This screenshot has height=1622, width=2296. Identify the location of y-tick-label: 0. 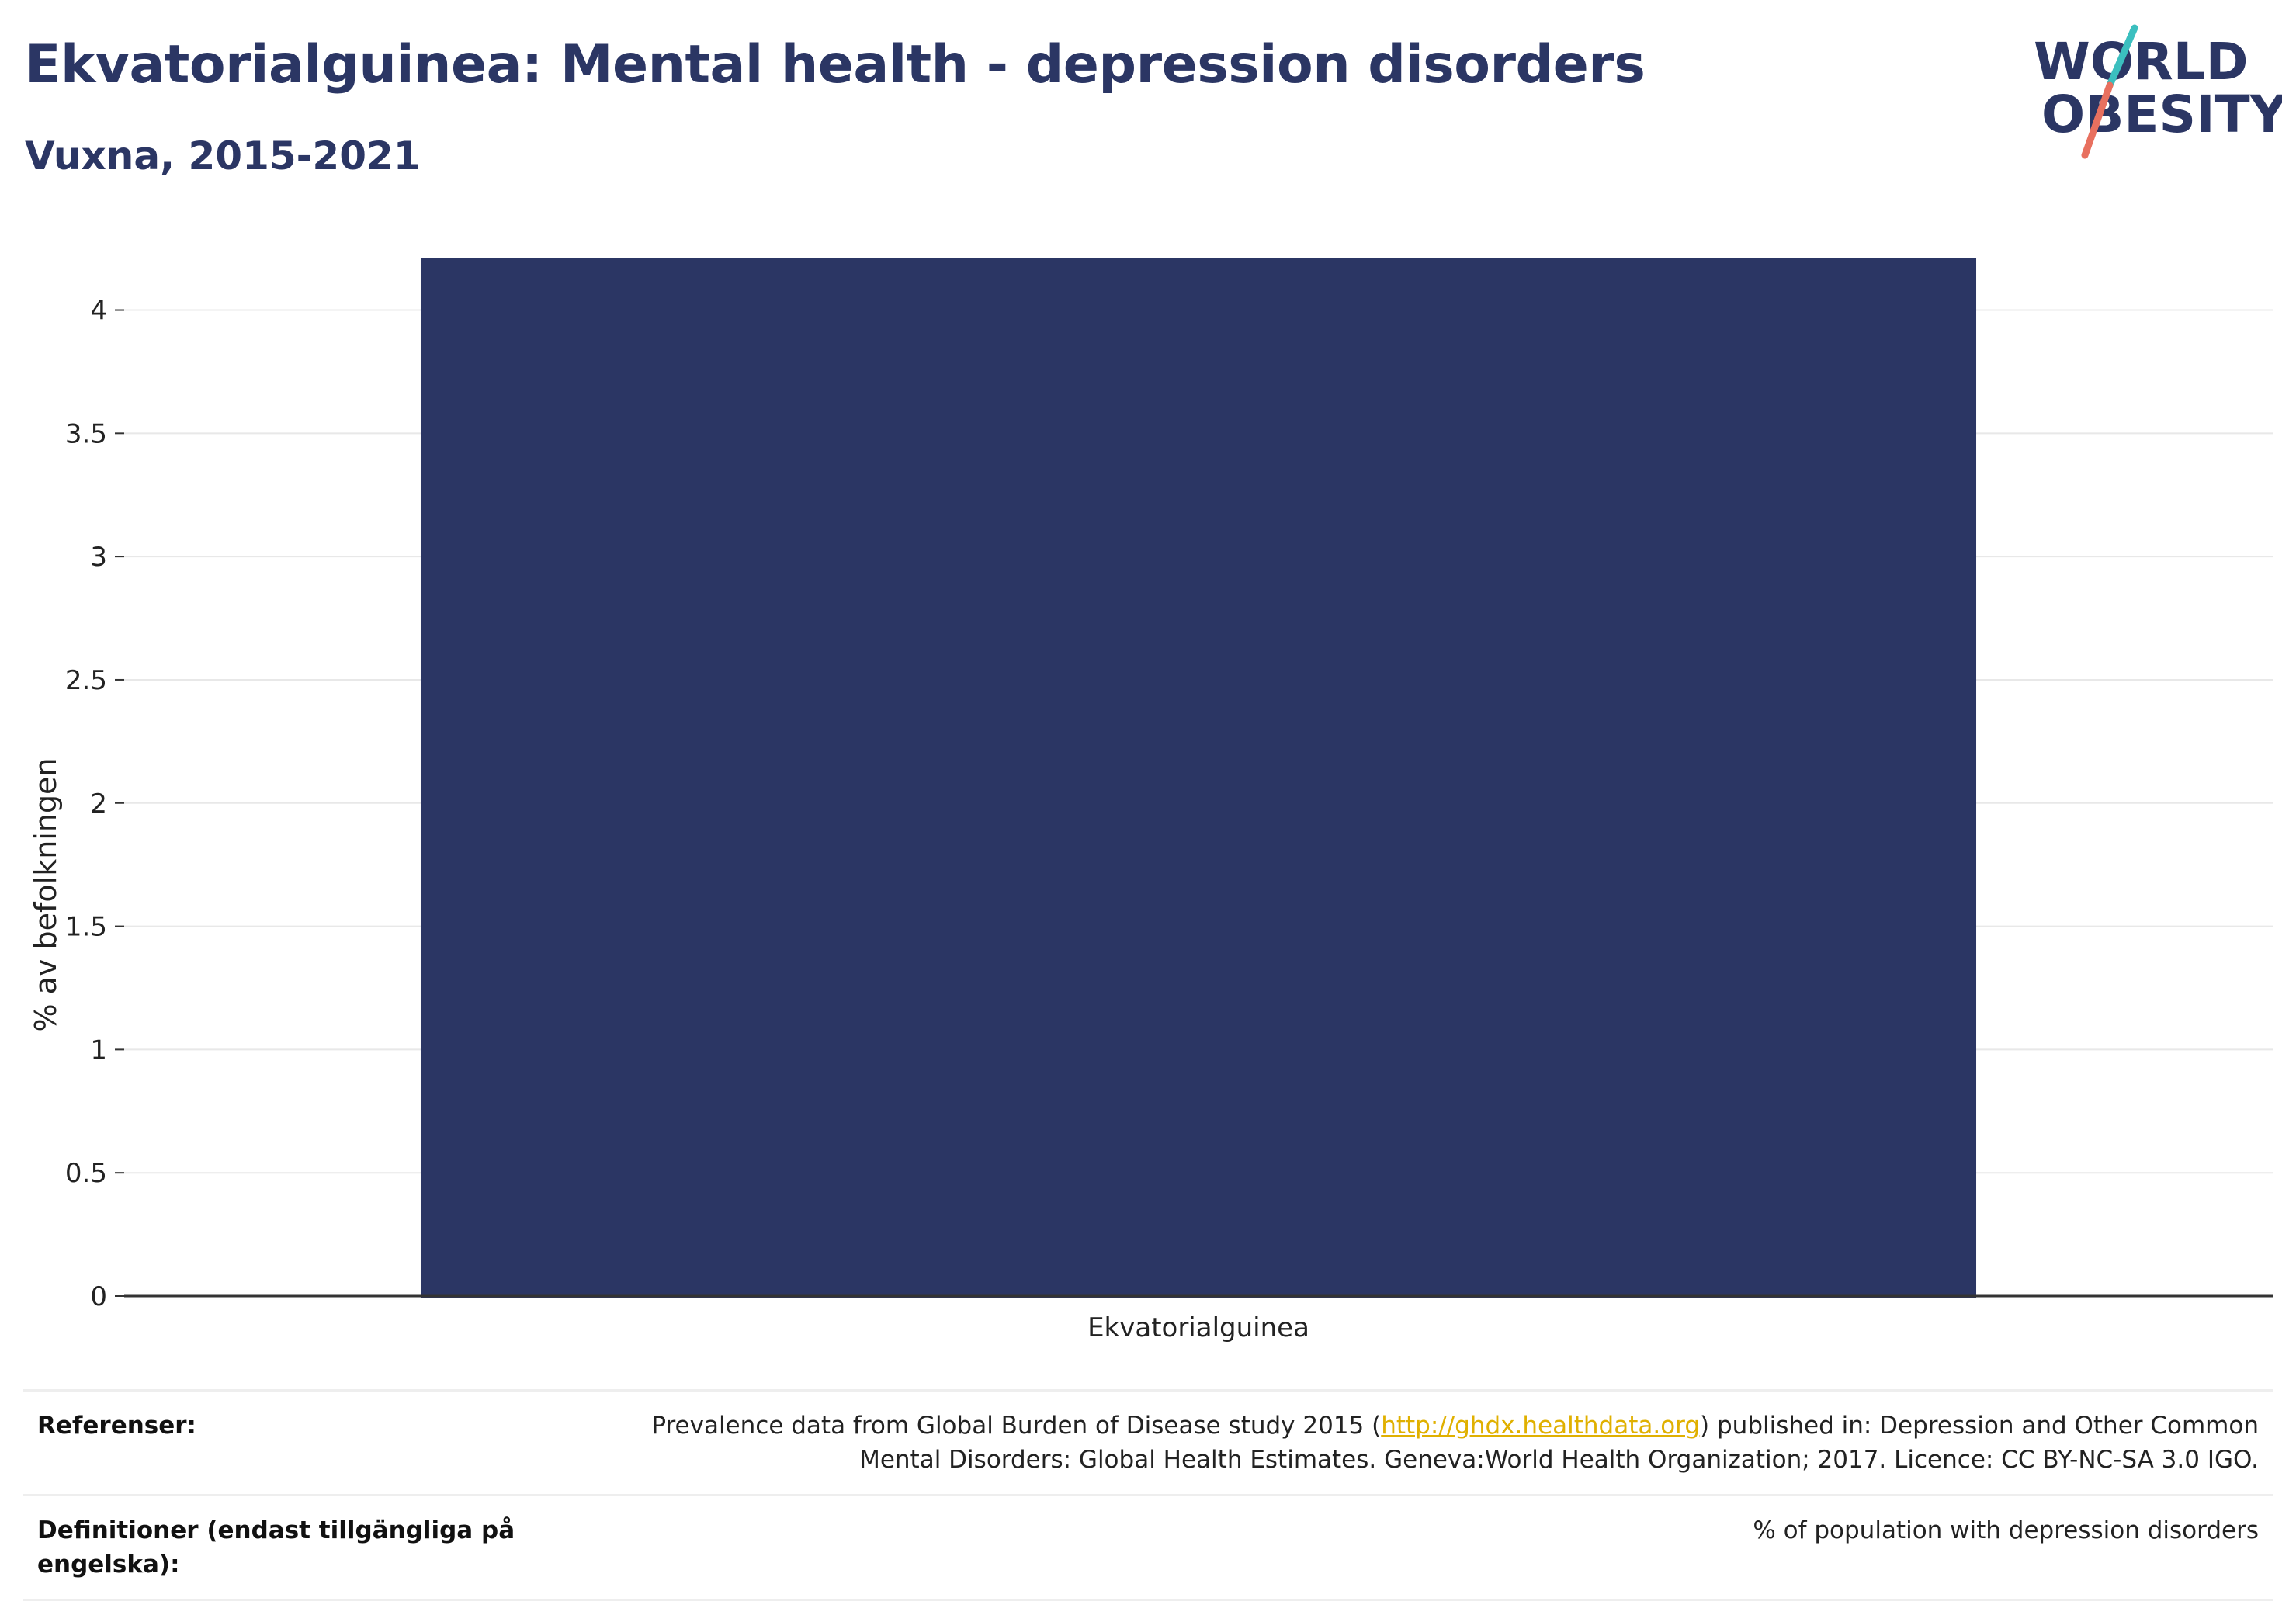
(98, 1296).